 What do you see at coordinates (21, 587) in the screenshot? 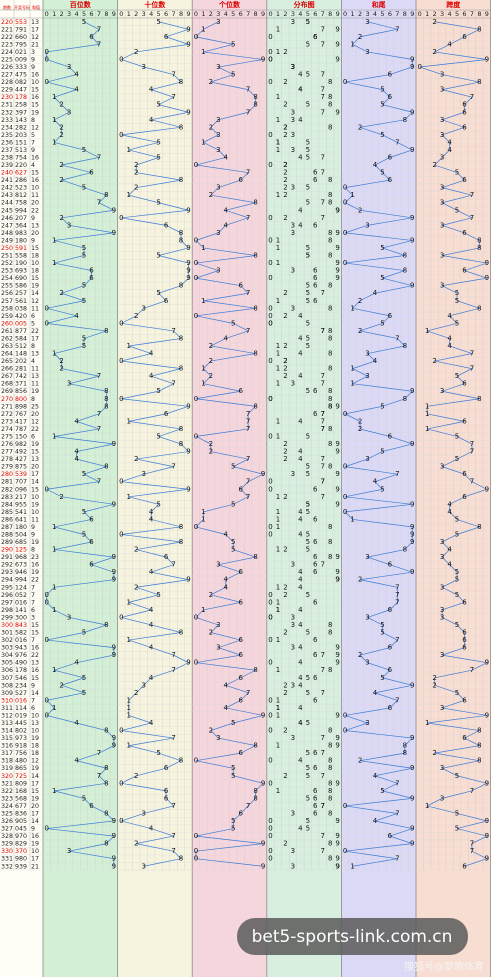
I see `draw-number: 124` at bounding box center [21, 587].